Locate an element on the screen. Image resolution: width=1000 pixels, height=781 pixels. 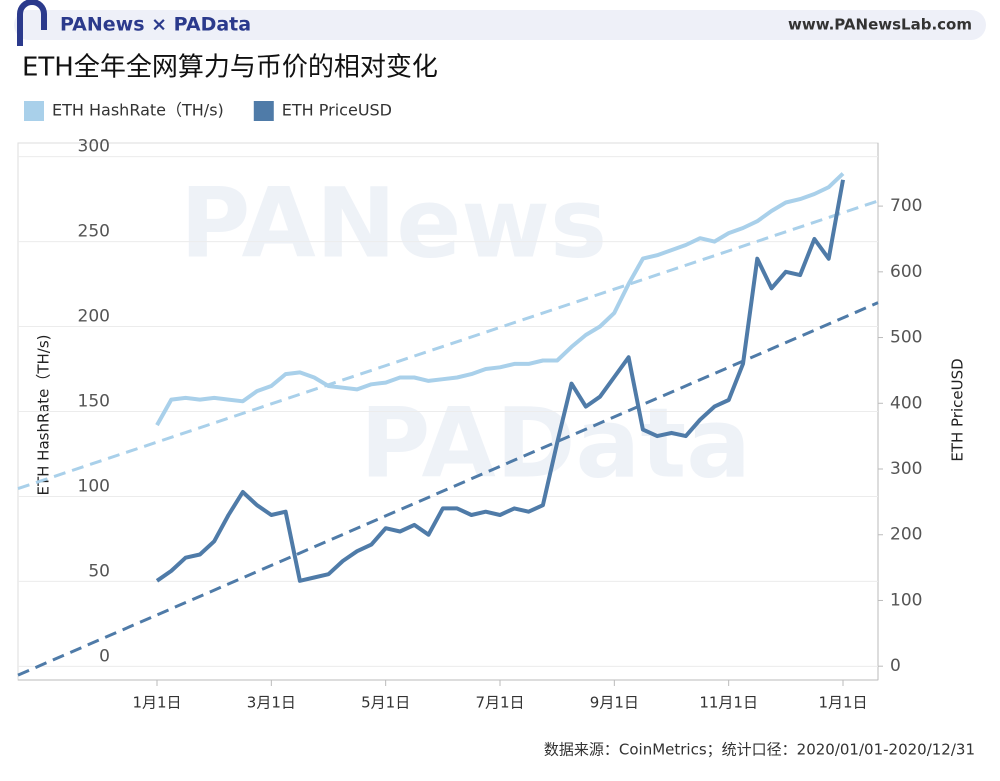
y2-tick-label: 300 is located at coordinates (906, 469).